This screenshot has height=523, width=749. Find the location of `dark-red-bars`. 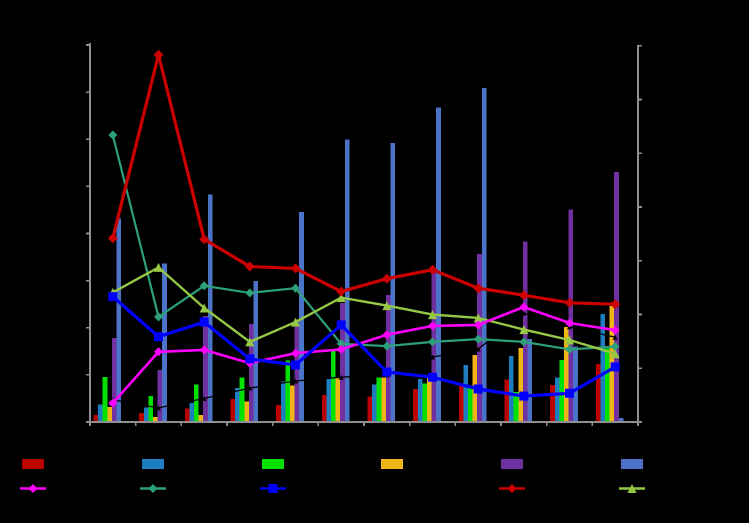

dark-red-bars is located at coordinates (347, 393).